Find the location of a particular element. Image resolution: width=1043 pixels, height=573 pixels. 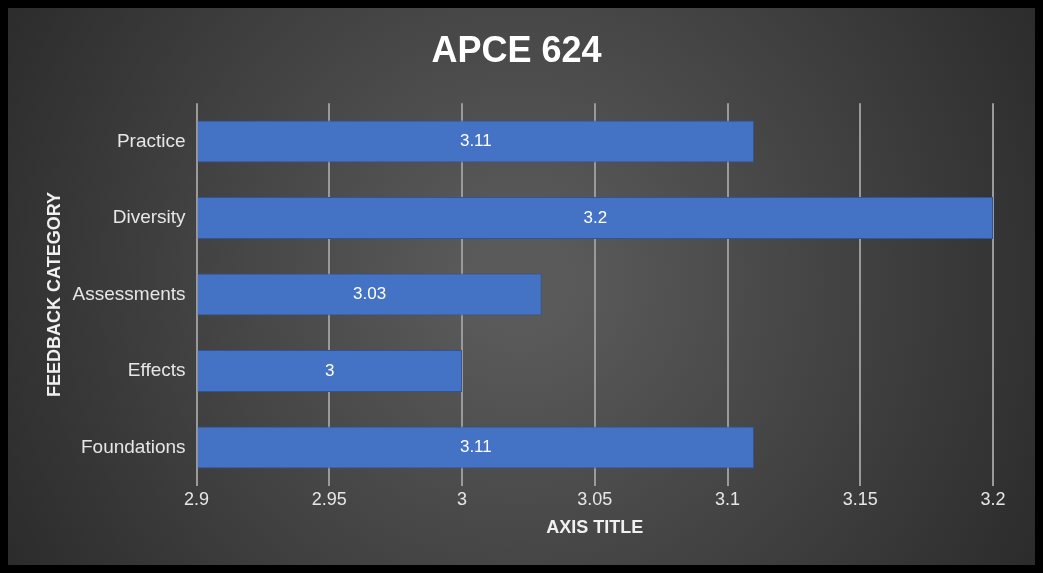

y-tick-label: Assessments is located at coordinates (129, 293).